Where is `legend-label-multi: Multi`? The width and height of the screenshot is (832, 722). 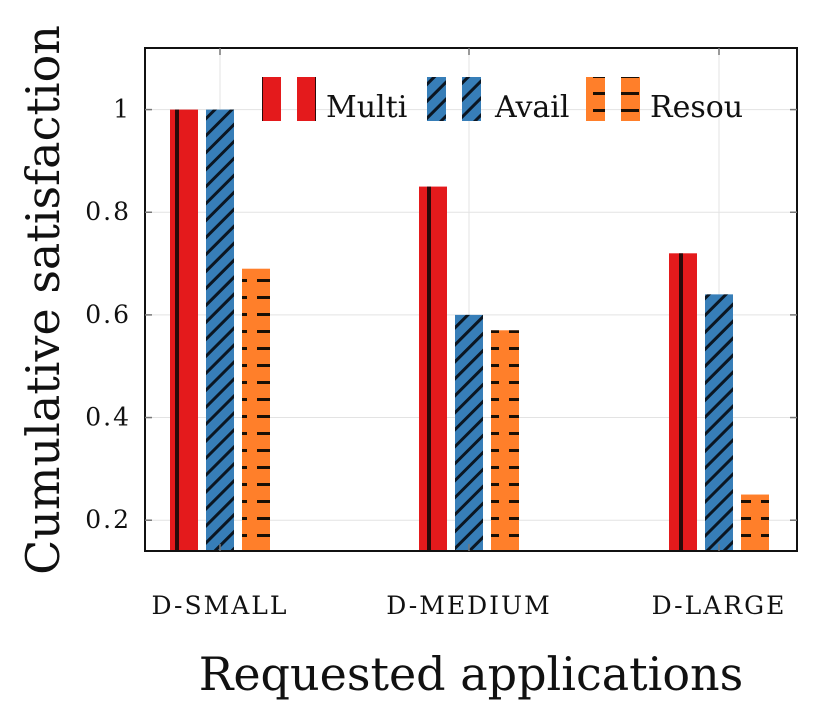 legend-label-multi: Multi is located at coordinates (366, 107).